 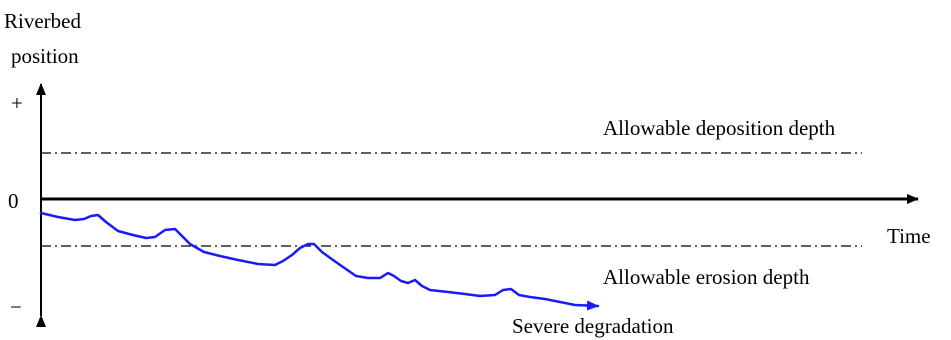 I want to click on erosion-depth-label: Allowable erosion depth, so click(x=706, y=277).